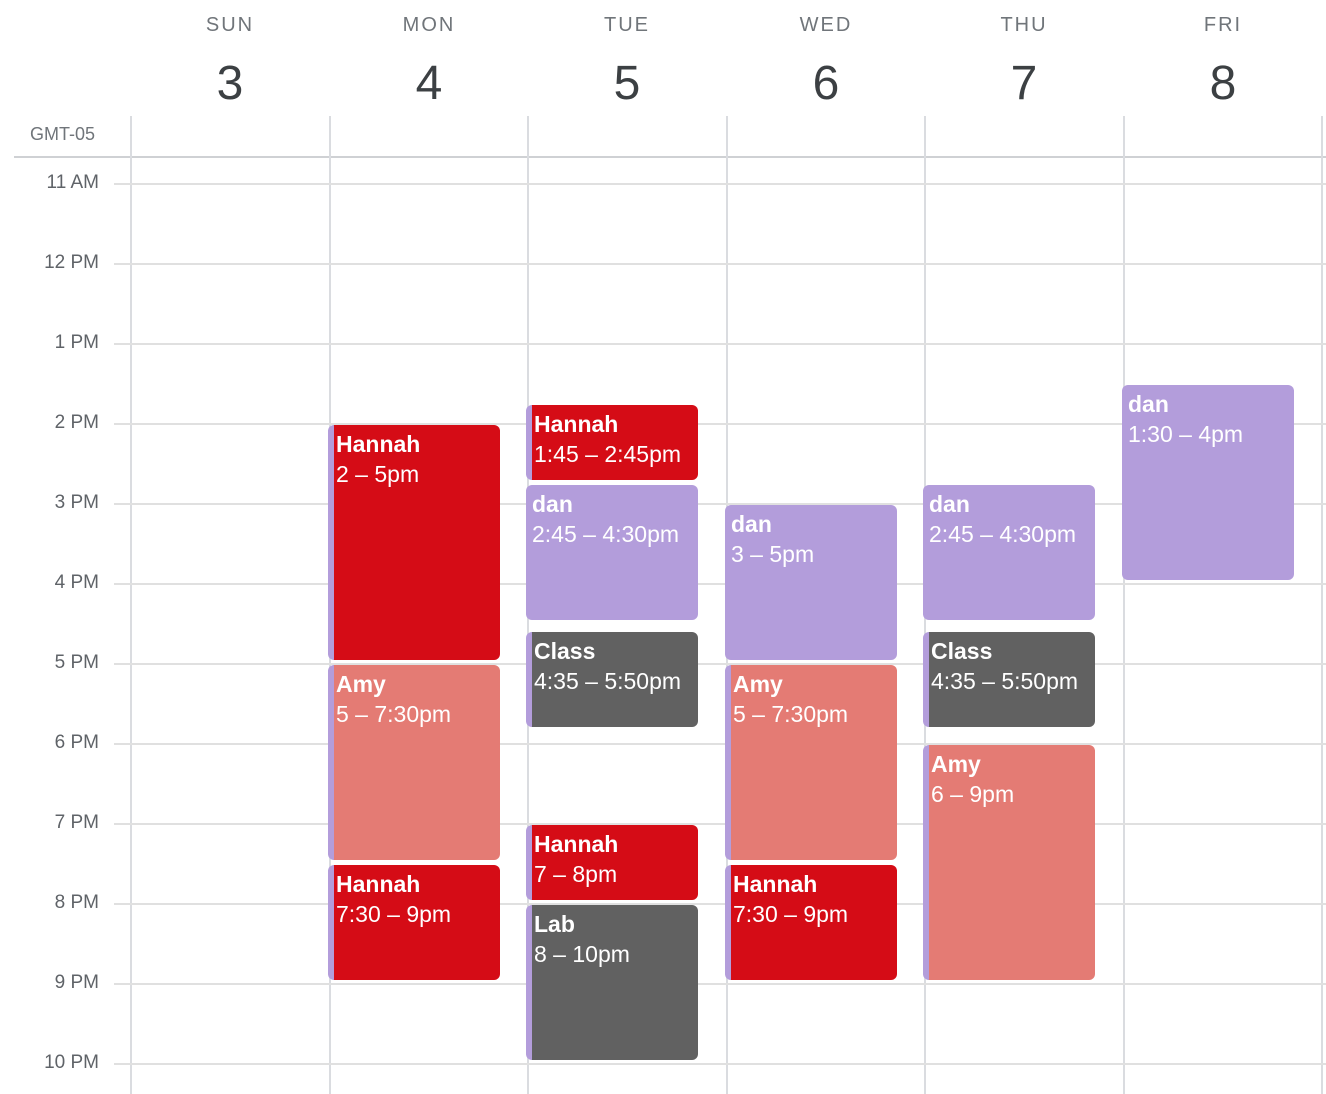 This screenshot has width=1326, height=1094. What do you see at coordinates (826, 25) in the screenshot?
I see `day-name: WED` at bounding box center [826, 25].